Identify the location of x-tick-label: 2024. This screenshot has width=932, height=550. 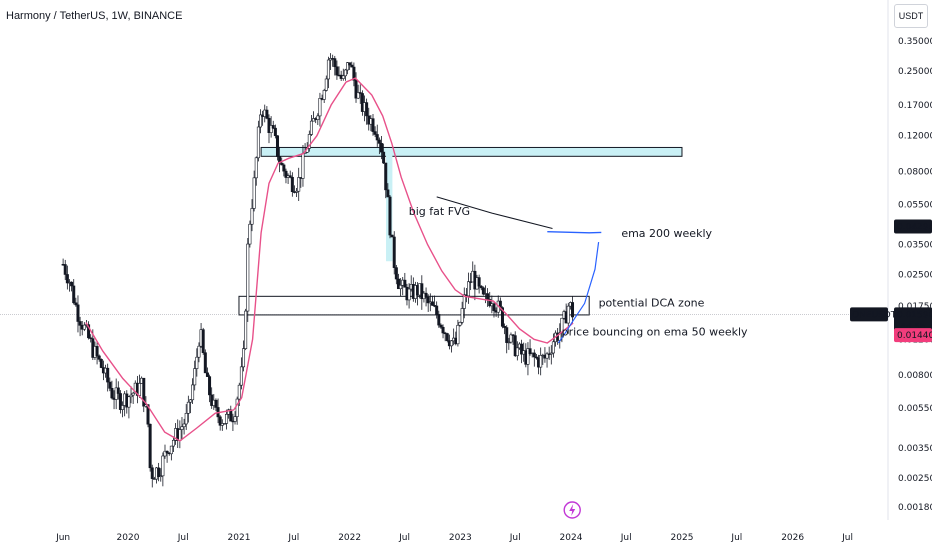
(571, 538).